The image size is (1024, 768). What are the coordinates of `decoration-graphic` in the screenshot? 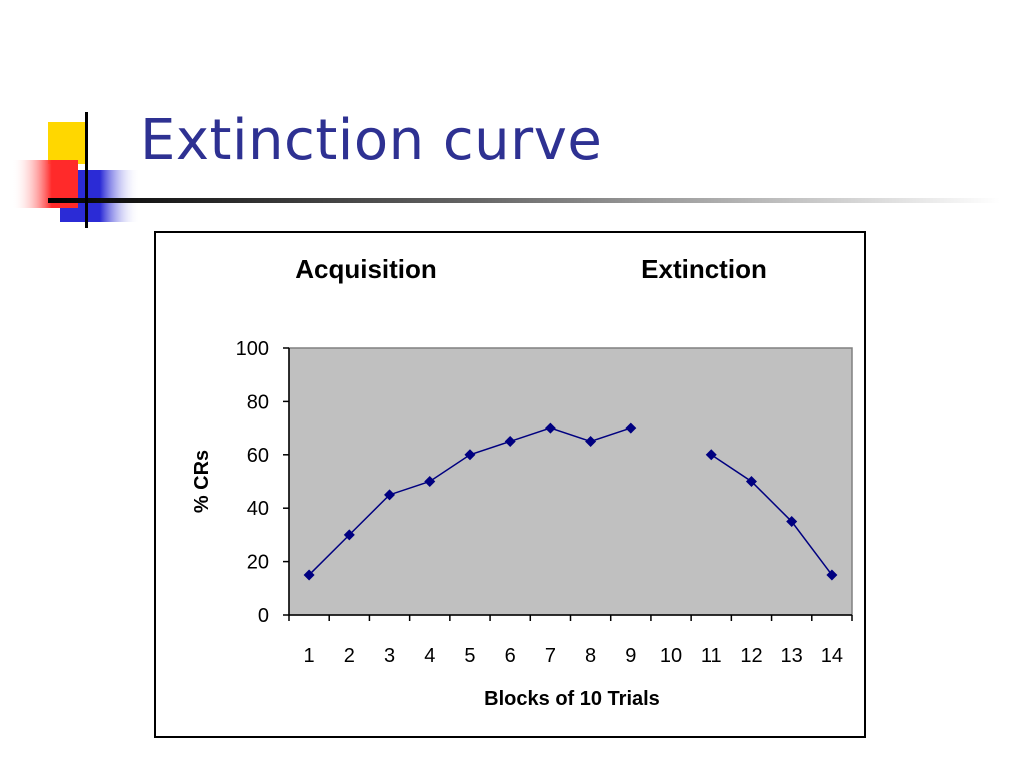 It's located at (506, 170).